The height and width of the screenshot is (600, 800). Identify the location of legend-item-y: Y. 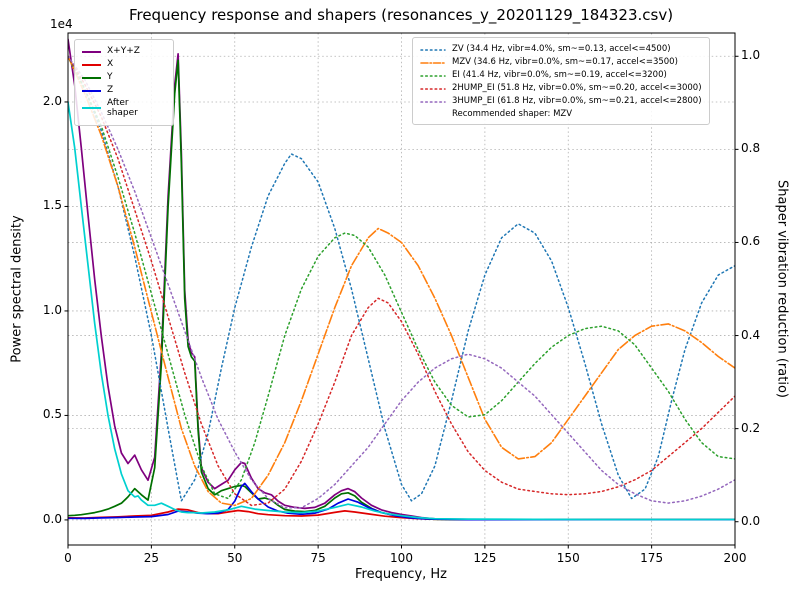
(124, 77).